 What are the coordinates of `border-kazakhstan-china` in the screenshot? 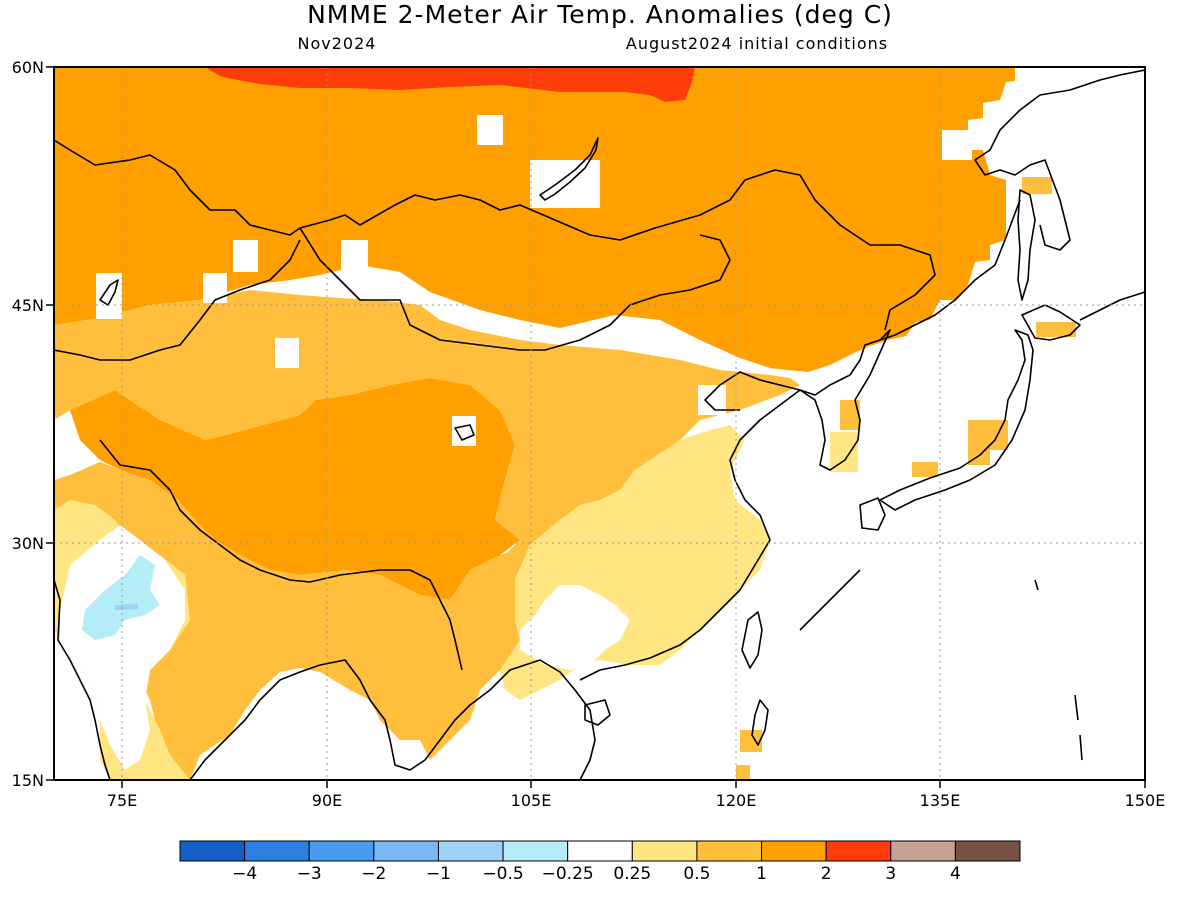 It's located at (177, 300).